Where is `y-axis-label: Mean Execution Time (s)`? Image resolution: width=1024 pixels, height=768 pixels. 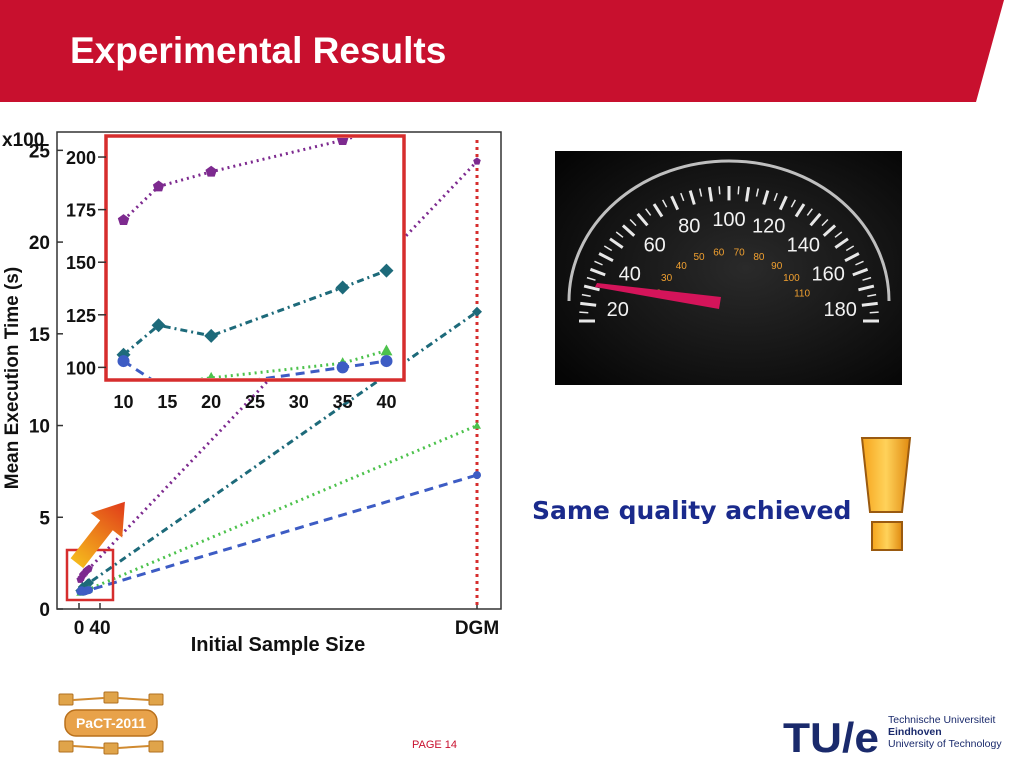
y-axis-label: Mean Execution Time (s) is located at coordinates (12, 378).